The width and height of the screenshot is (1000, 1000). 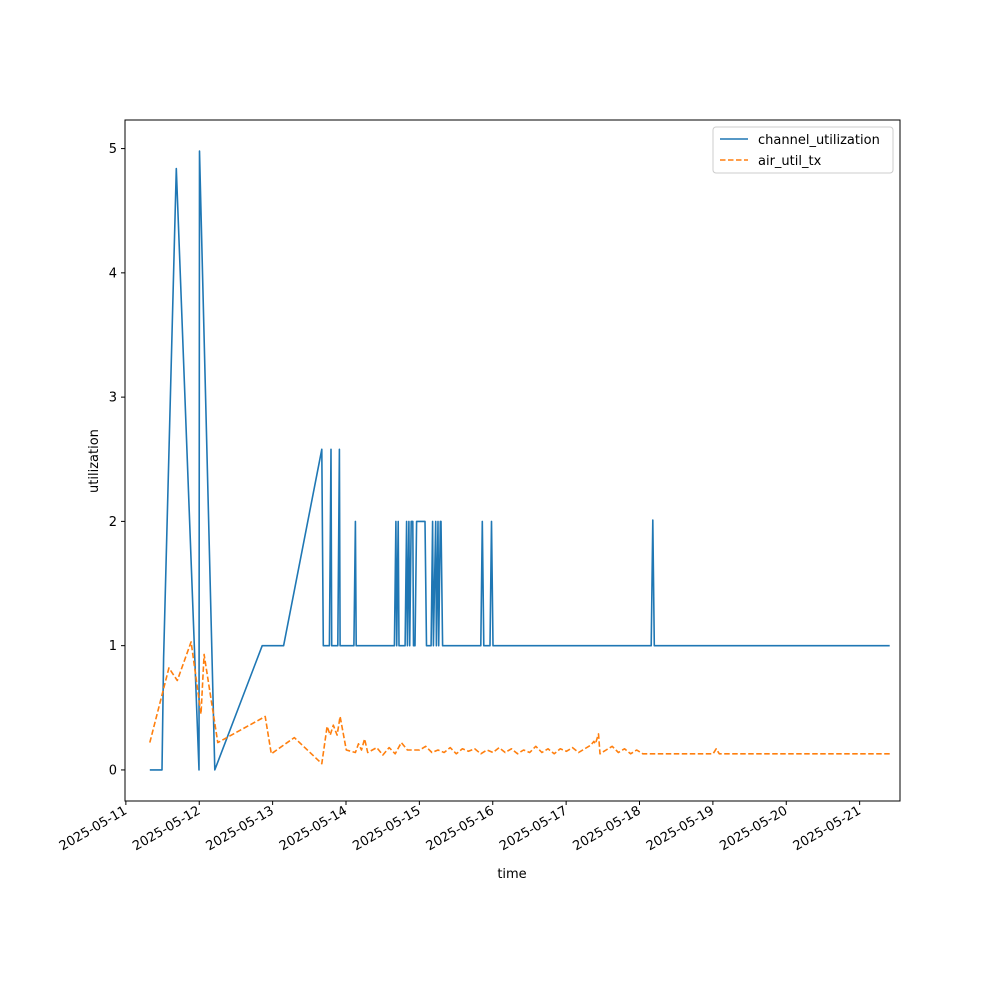 I want to click on x-tick-label: 2025-05-11, so click(x=93, y=828).